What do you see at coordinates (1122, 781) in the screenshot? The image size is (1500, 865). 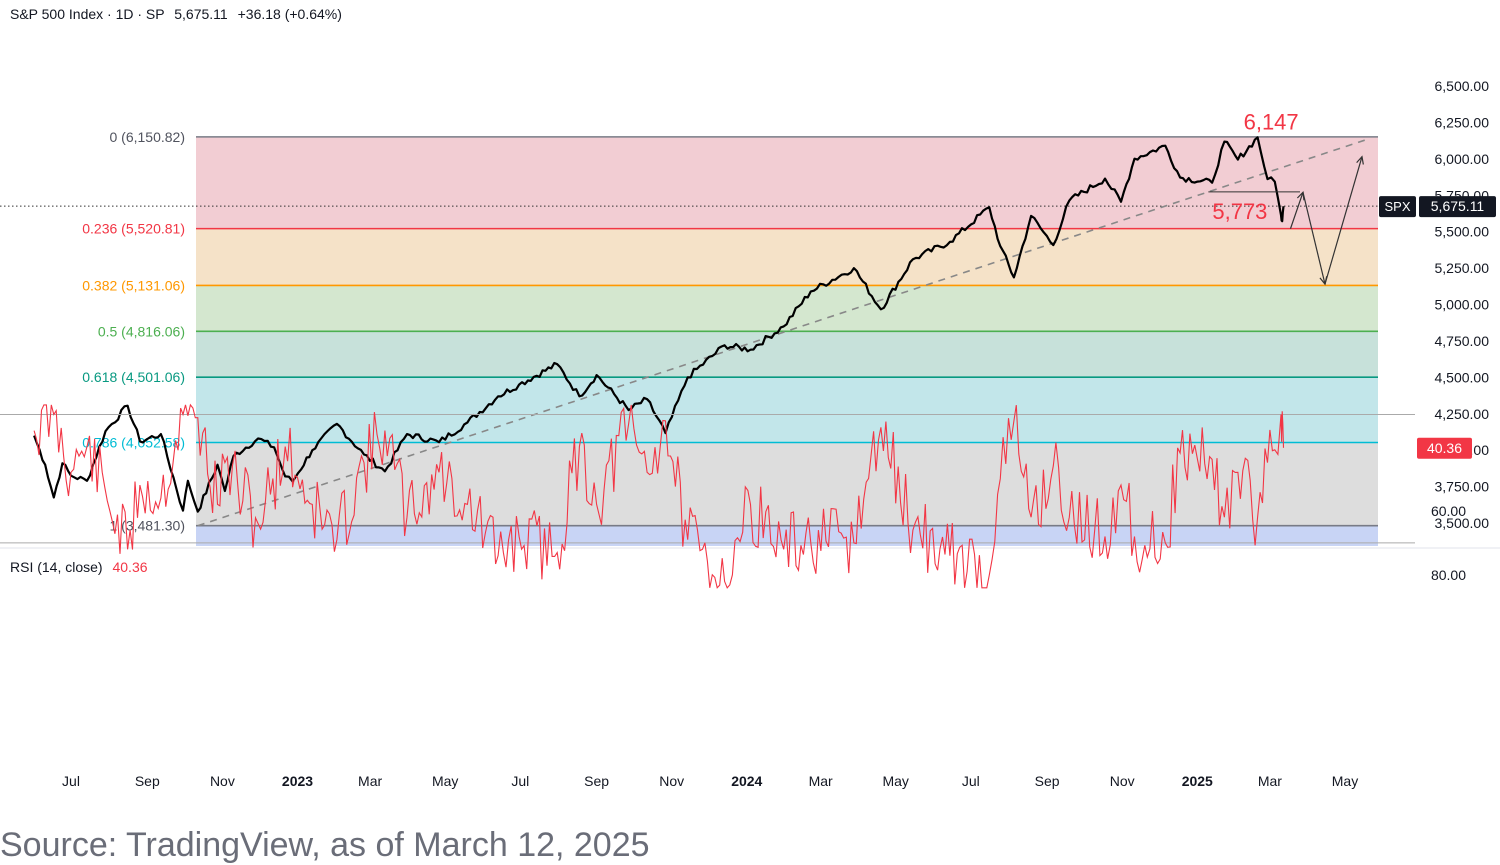 I see `x-tick-14: Nov` at bounding box center [1122, 781].